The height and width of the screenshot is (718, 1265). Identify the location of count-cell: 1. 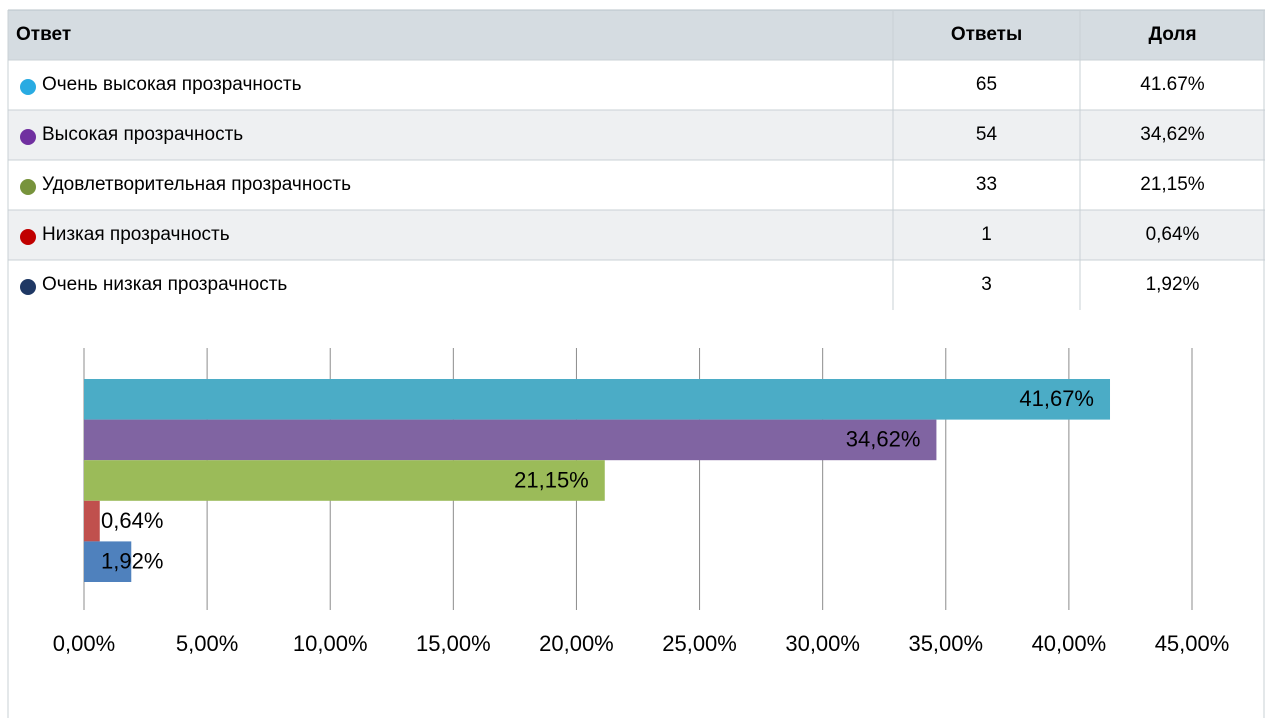
(986, 234).